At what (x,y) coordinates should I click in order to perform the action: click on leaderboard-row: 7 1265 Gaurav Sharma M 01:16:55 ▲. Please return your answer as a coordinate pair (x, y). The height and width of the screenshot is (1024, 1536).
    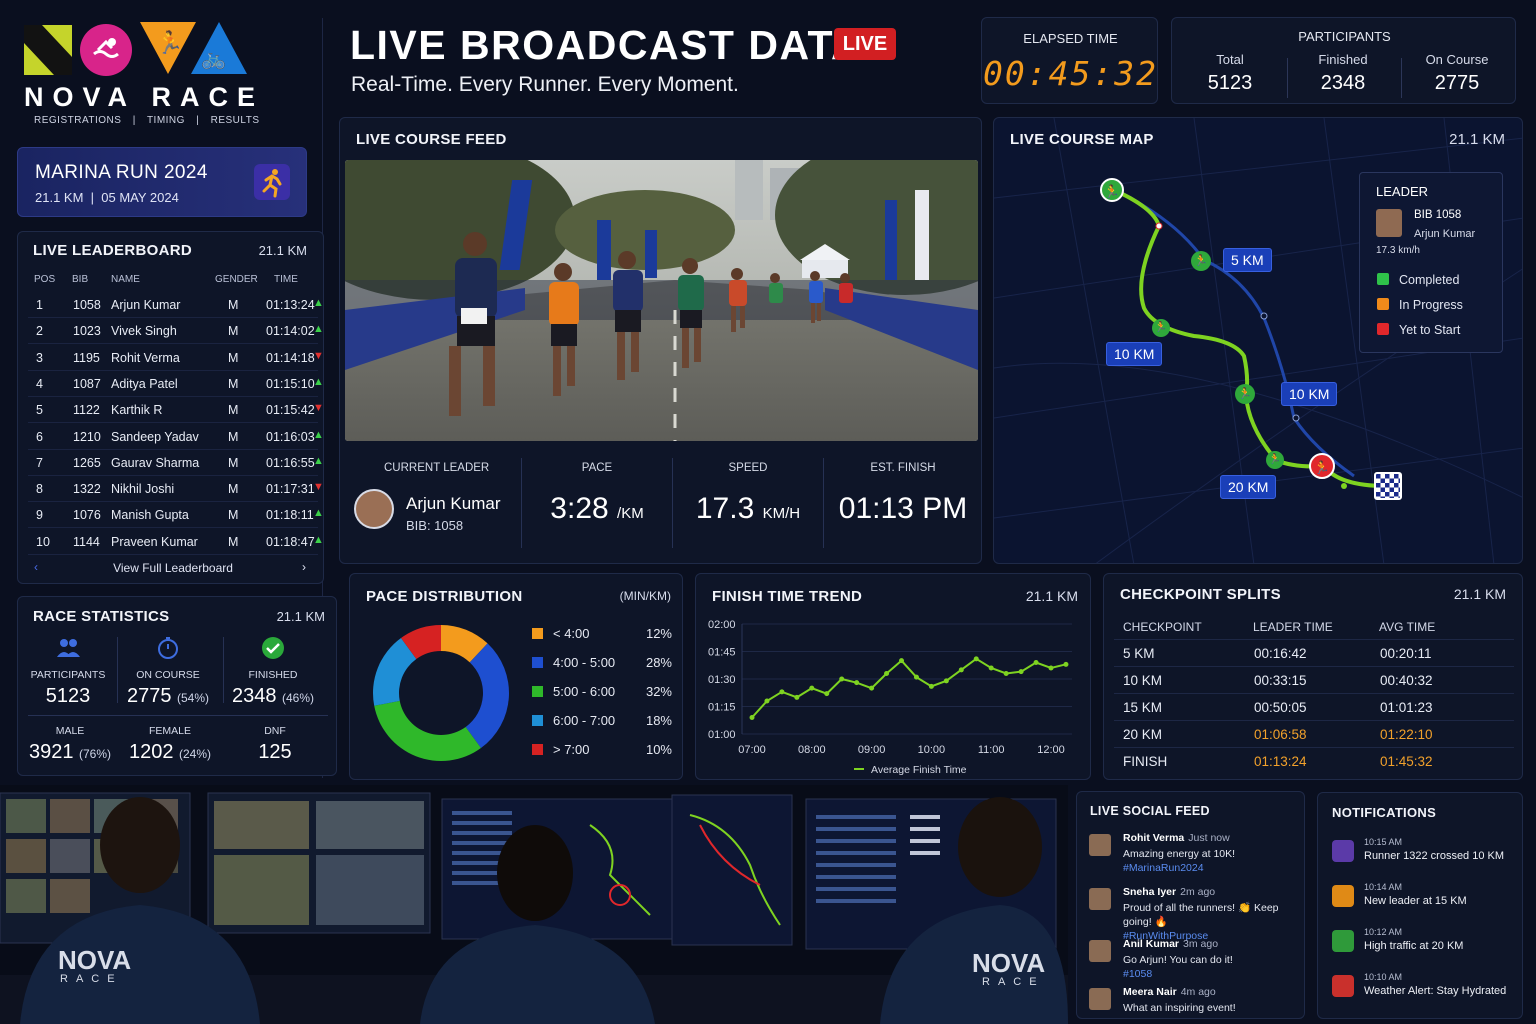
    Looking at the image, I should click on (176, 463).